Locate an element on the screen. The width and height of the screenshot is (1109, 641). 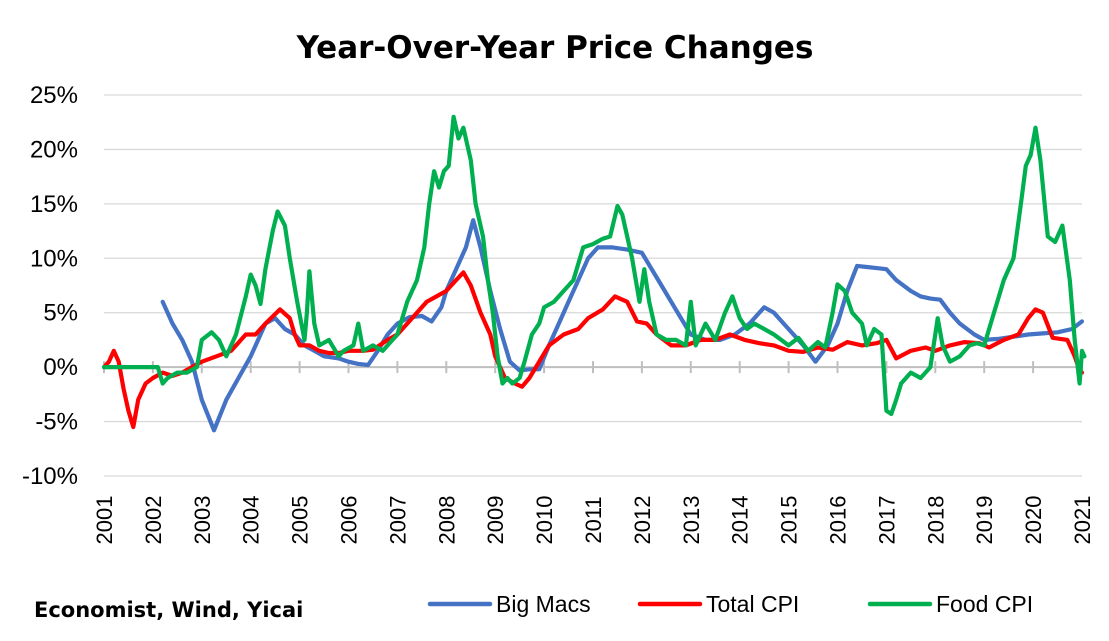
y-tick-label: -10% is located at coordinates (50, 476).